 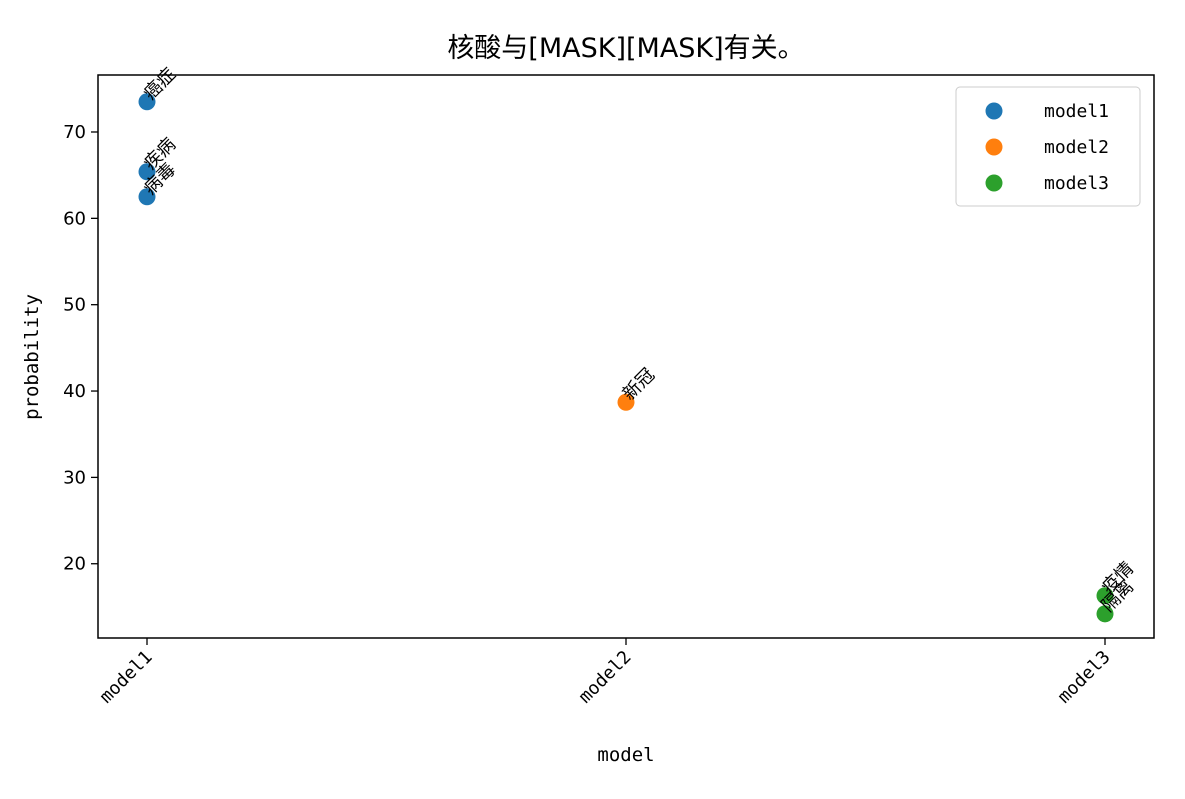 I want to click on legend: model1 model2 model3, so click(x=1048, y=146).